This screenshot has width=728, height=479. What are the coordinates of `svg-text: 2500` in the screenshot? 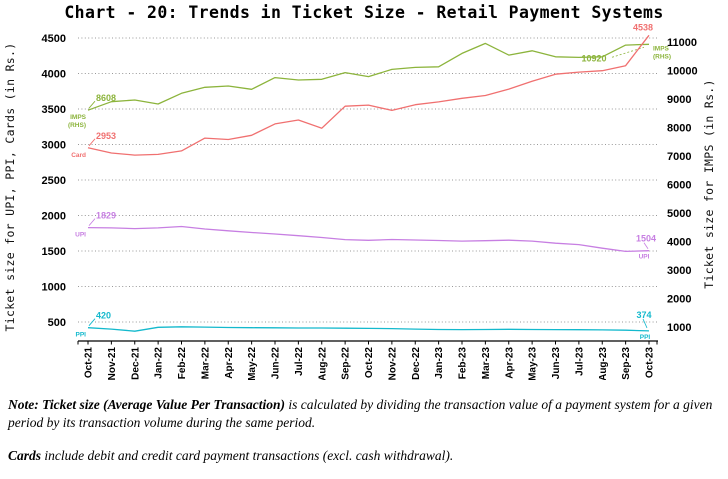 It's located at (54, 181).